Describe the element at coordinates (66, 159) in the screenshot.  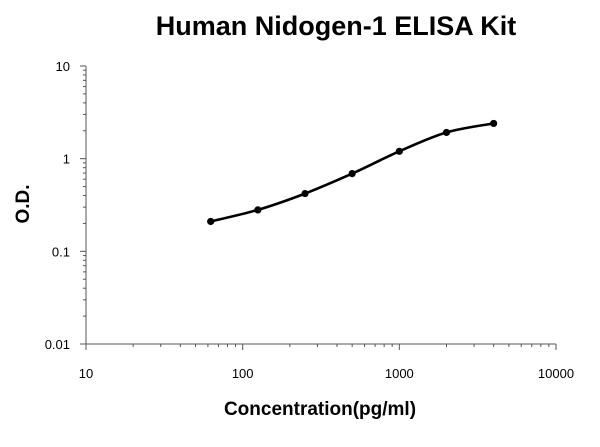
I see `y-tick-label: 1` at that location.